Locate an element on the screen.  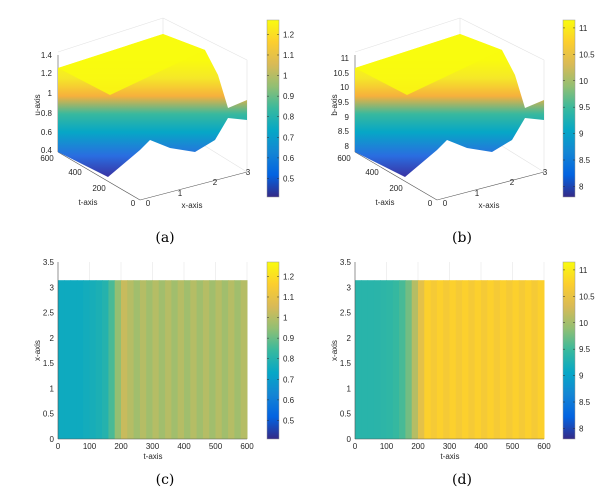
panel-c-x-tick-label: 600 is located at coordinates (247, 446).